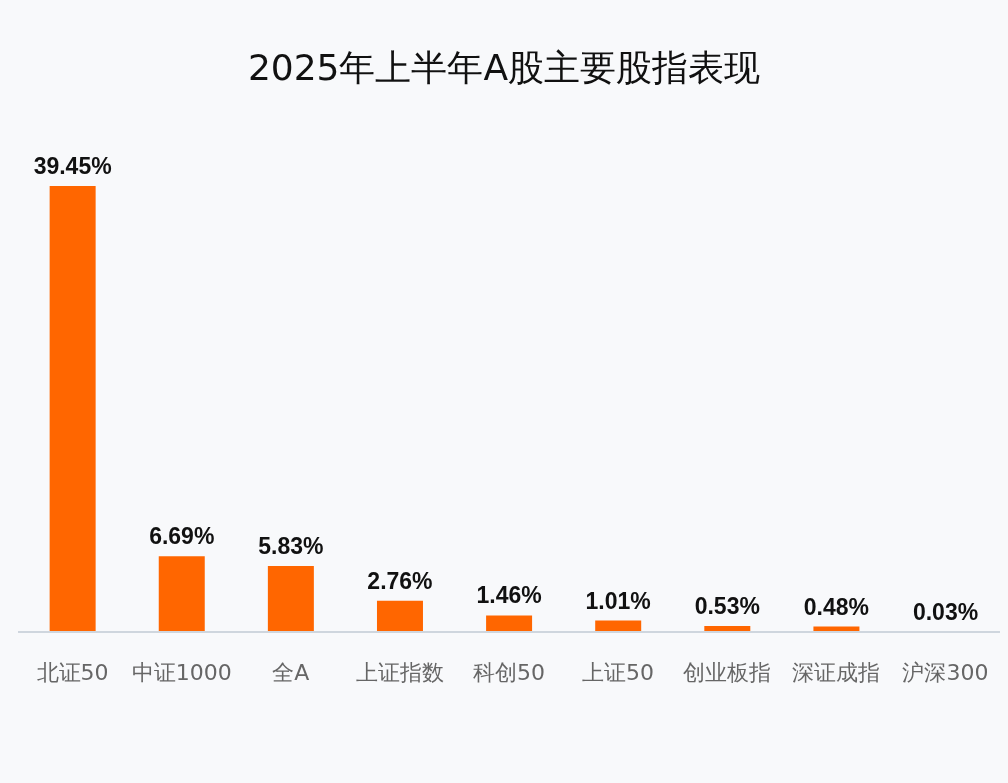 The image size is (1008, 783). I want to click on x-tick-label: 全A, so click(291, 672).